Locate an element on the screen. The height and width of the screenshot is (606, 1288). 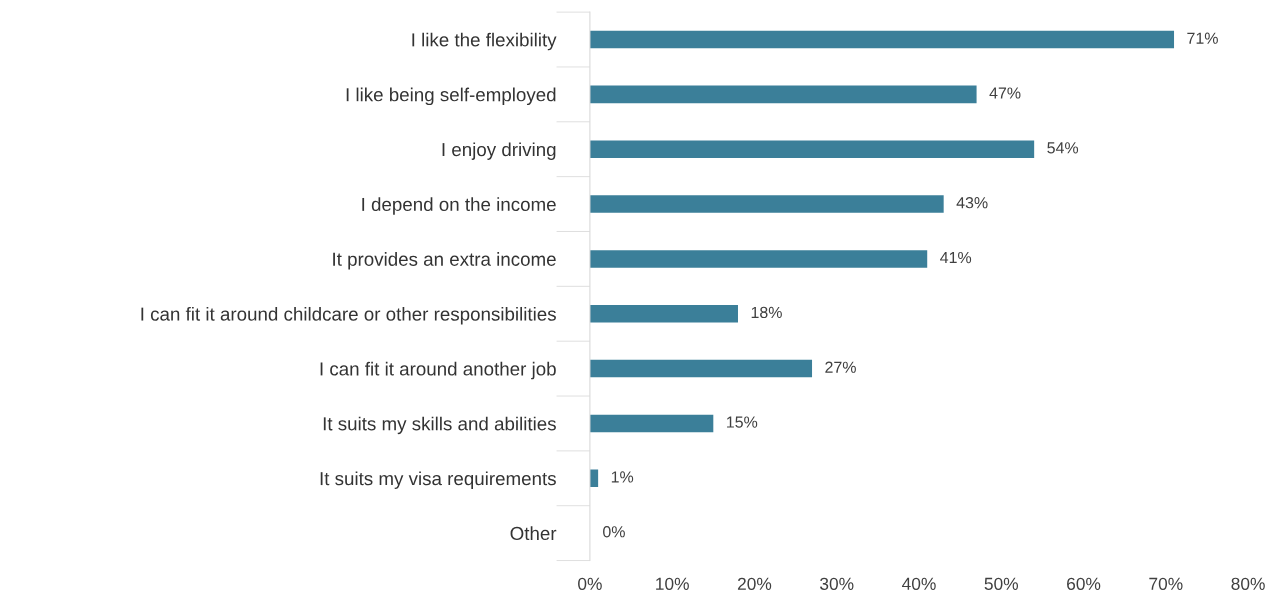
data-label: 41% is located at coordinates (956, 257).